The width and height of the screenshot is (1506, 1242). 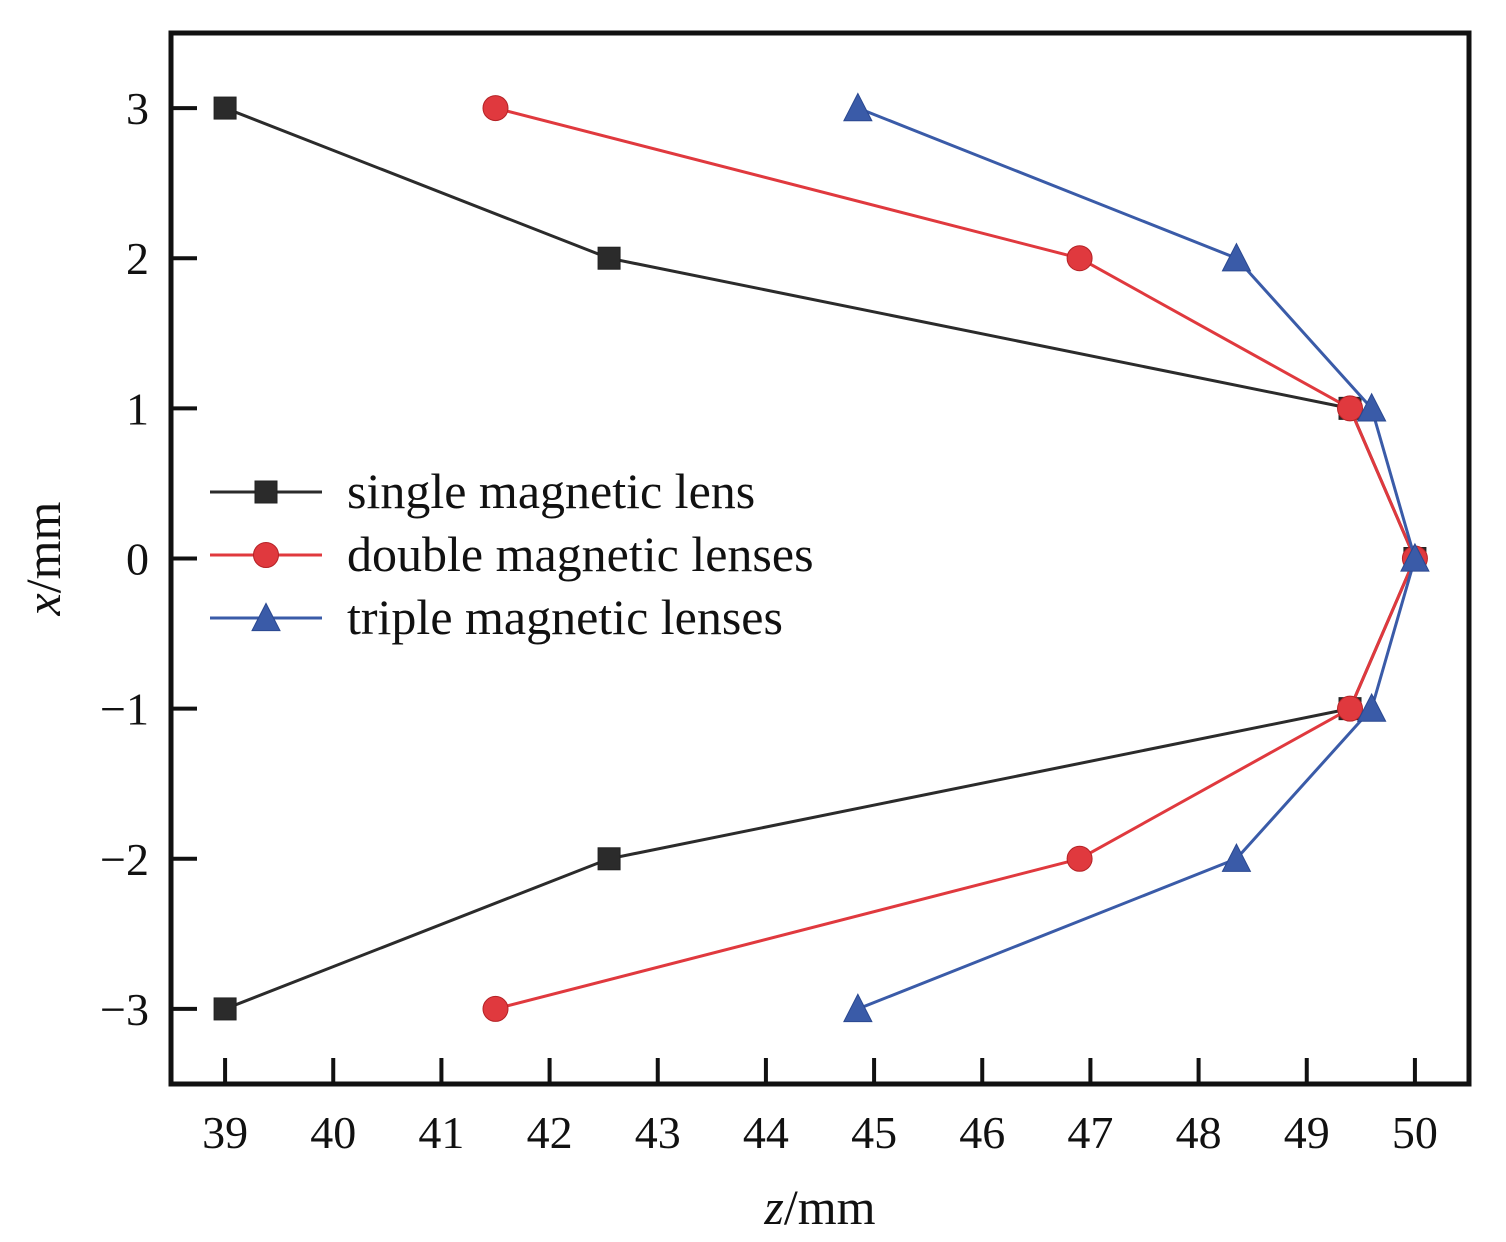 I want to click on legend-entry: triple magnetic lenses, so click(x=496, y=617).